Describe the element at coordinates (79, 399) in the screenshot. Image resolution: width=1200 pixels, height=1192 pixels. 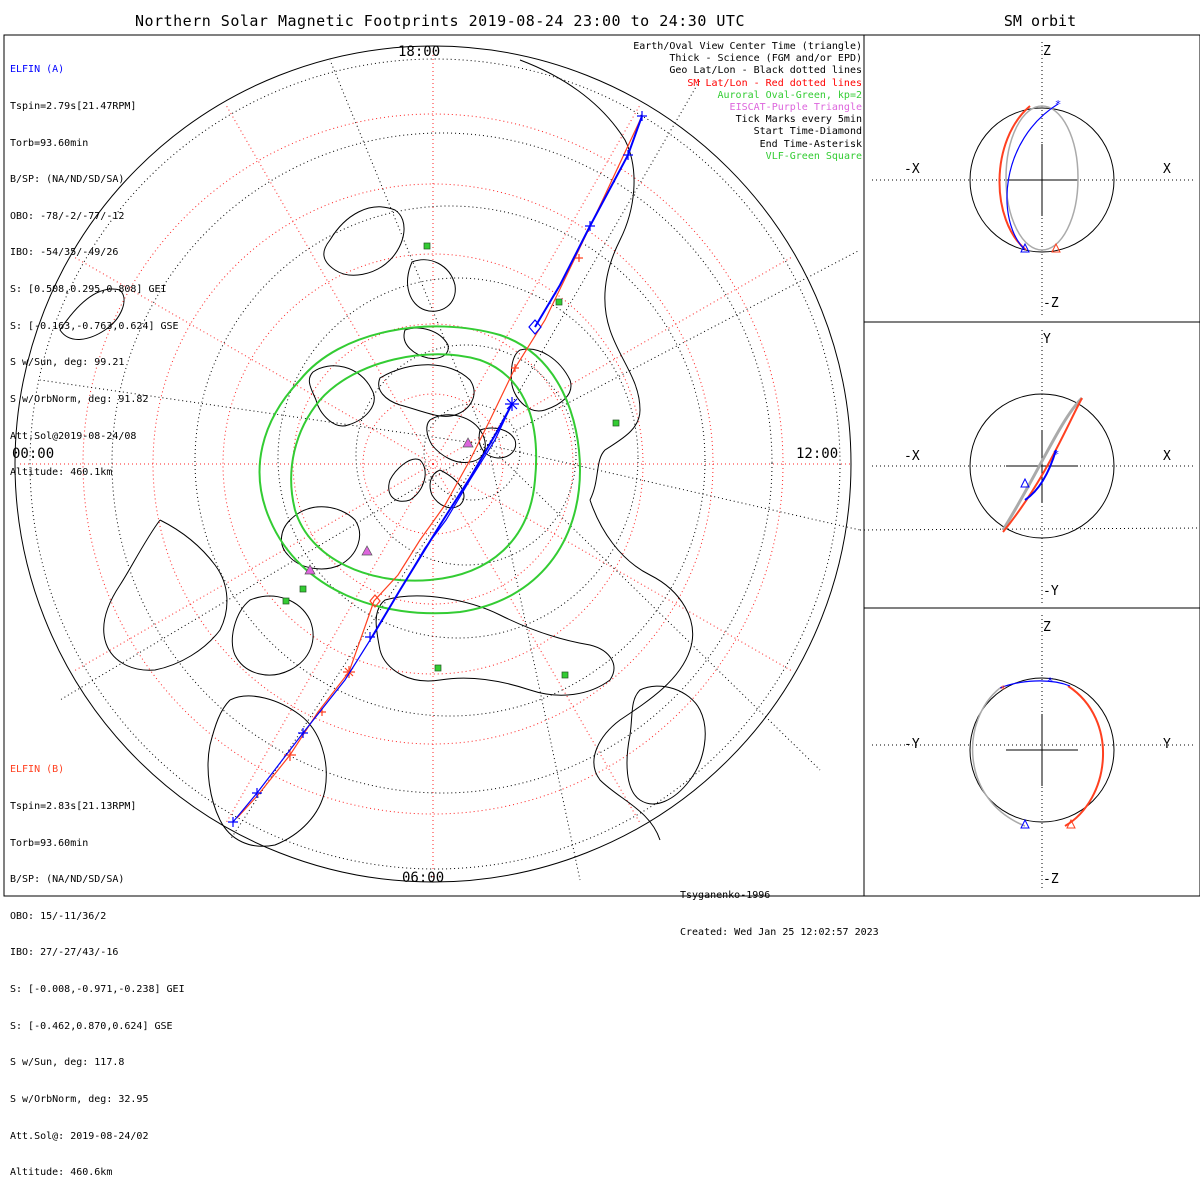
I see `elfin-a-line: S w/OrbNorm, deg: 91.82` at that location.